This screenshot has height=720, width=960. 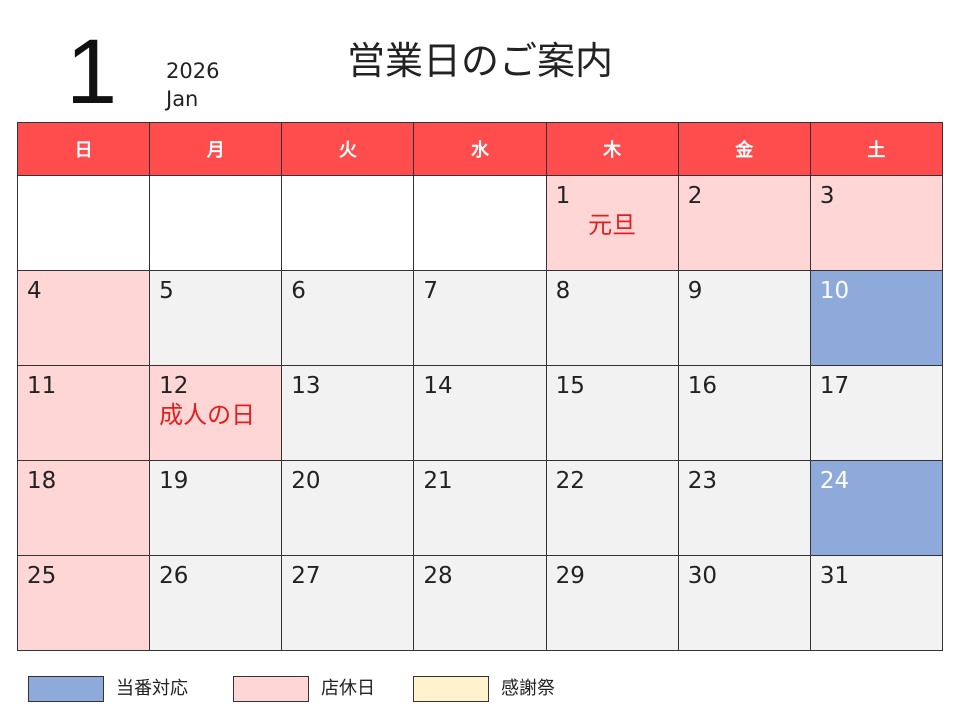 What do you see at coordinates (876, 603) in the screenshot?
I see `calendar-day-cell: 31` at bounding box center [876, 603].